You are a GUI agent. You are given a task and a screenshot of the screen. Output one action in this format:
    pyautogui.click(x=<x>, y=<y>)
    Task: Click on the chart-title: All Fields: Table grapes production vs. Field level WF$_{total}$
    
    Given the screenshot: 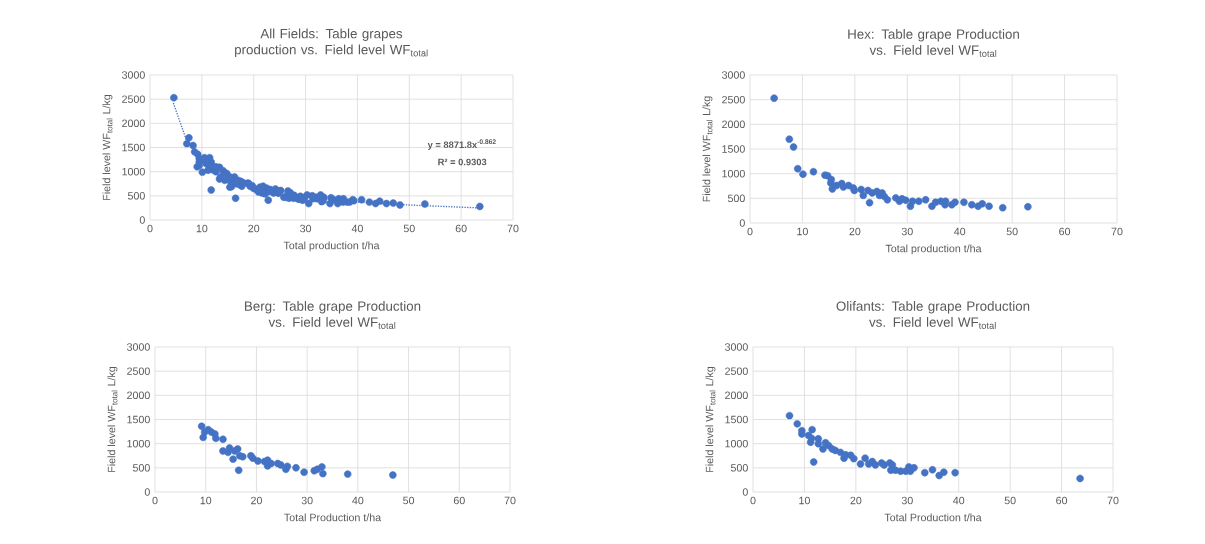 What is the action you would take?
    pyautogui.click(x=331, y=42)
    